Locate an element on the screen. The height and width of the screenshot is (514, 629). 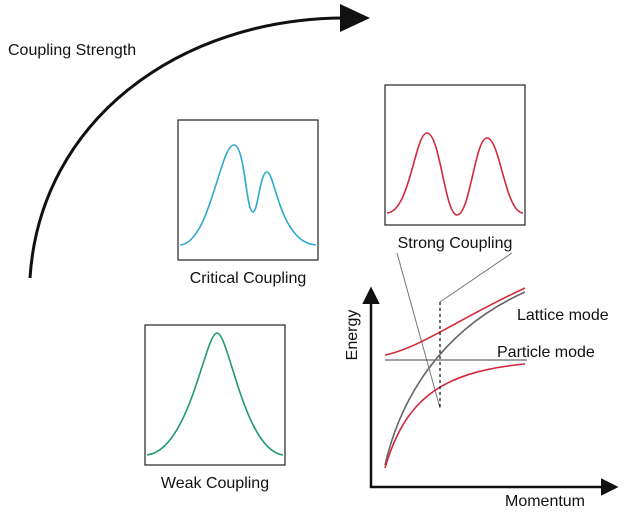
critical-spectrum is located at coordinates (248, 195).